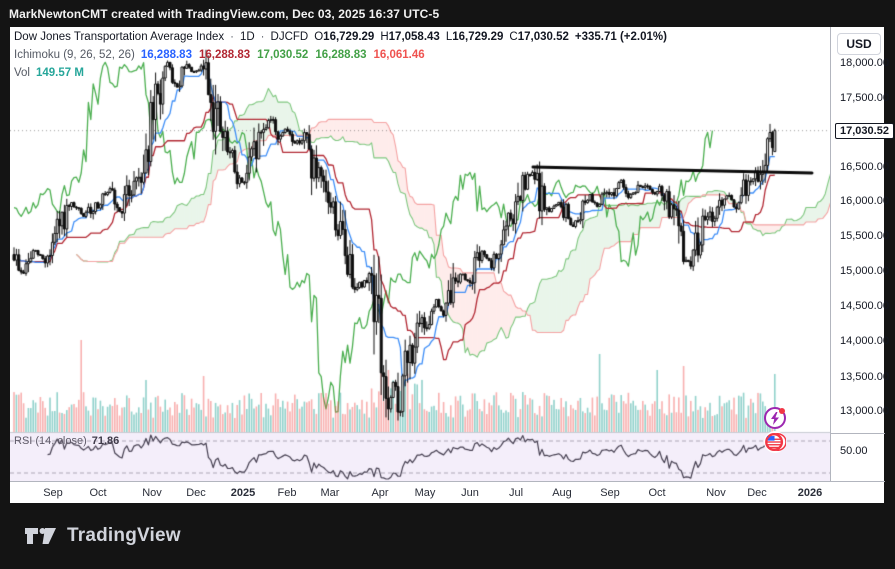  What do you see at coordinates (287, 492) in the screenshot?
I see `time-tick-label: Feb` at bounding box center [287, 492].